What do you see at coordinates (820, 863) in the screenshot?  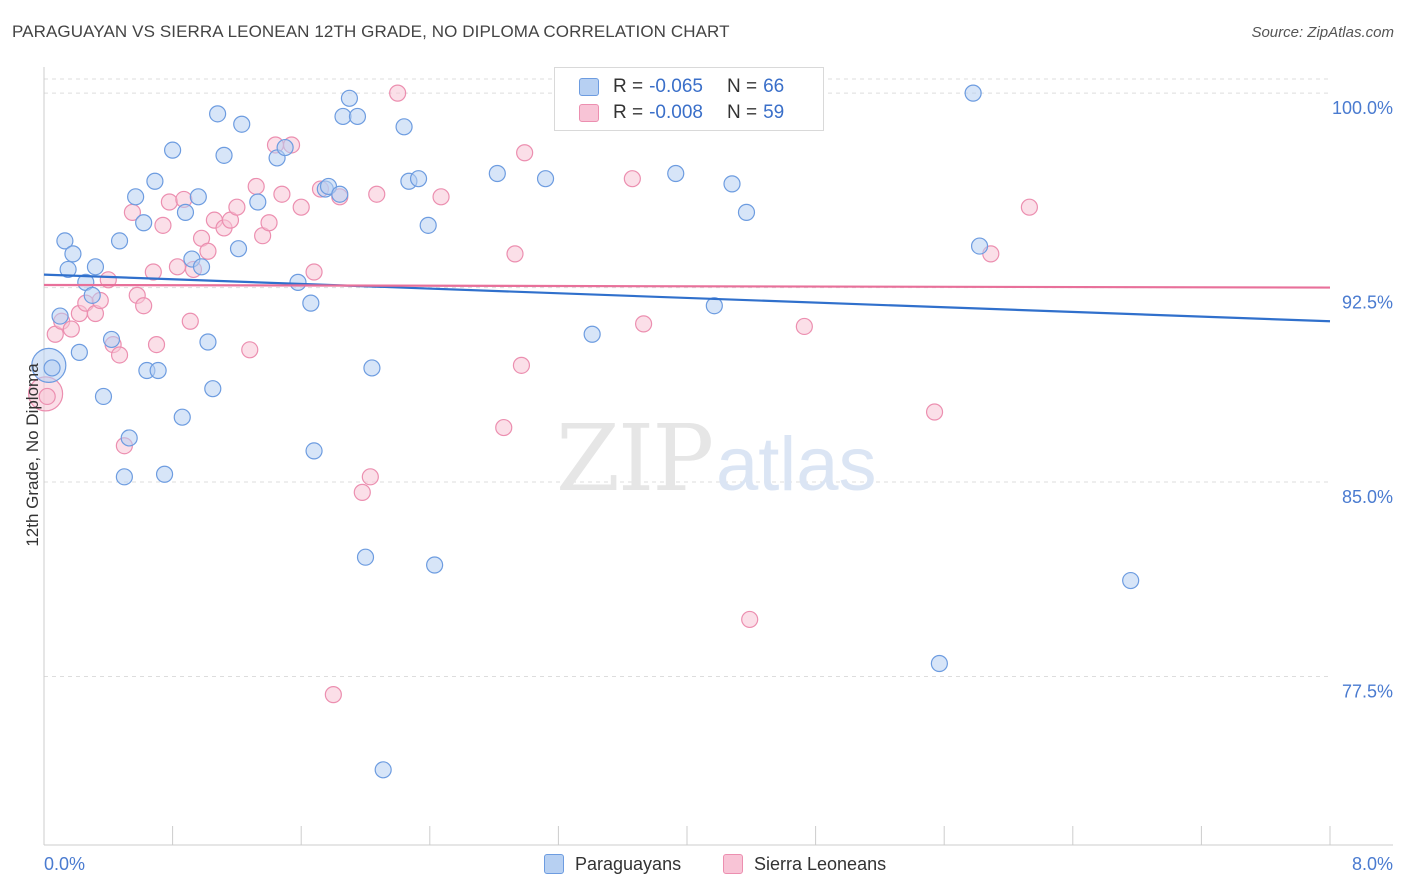 I see `bottom-legend-label-sierra-leoneans: Sierra Leoneans` at bounding box center [820, 863].